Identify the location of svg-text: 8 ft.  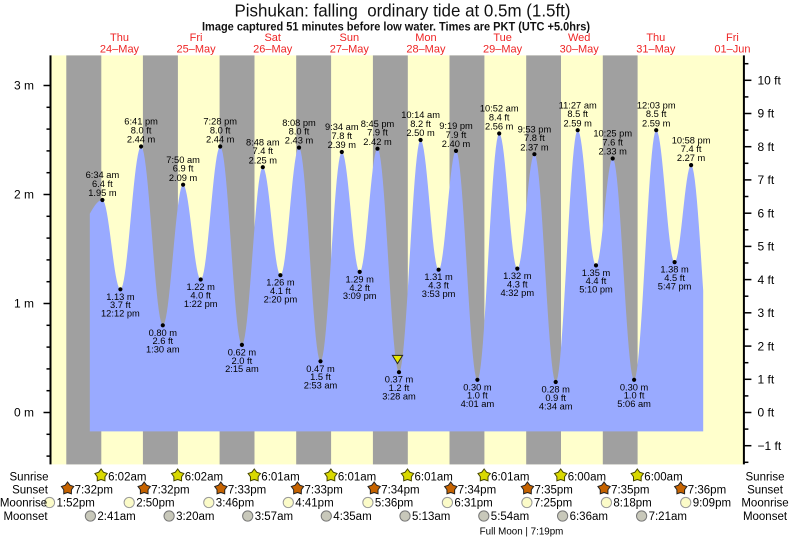
(766, 147).